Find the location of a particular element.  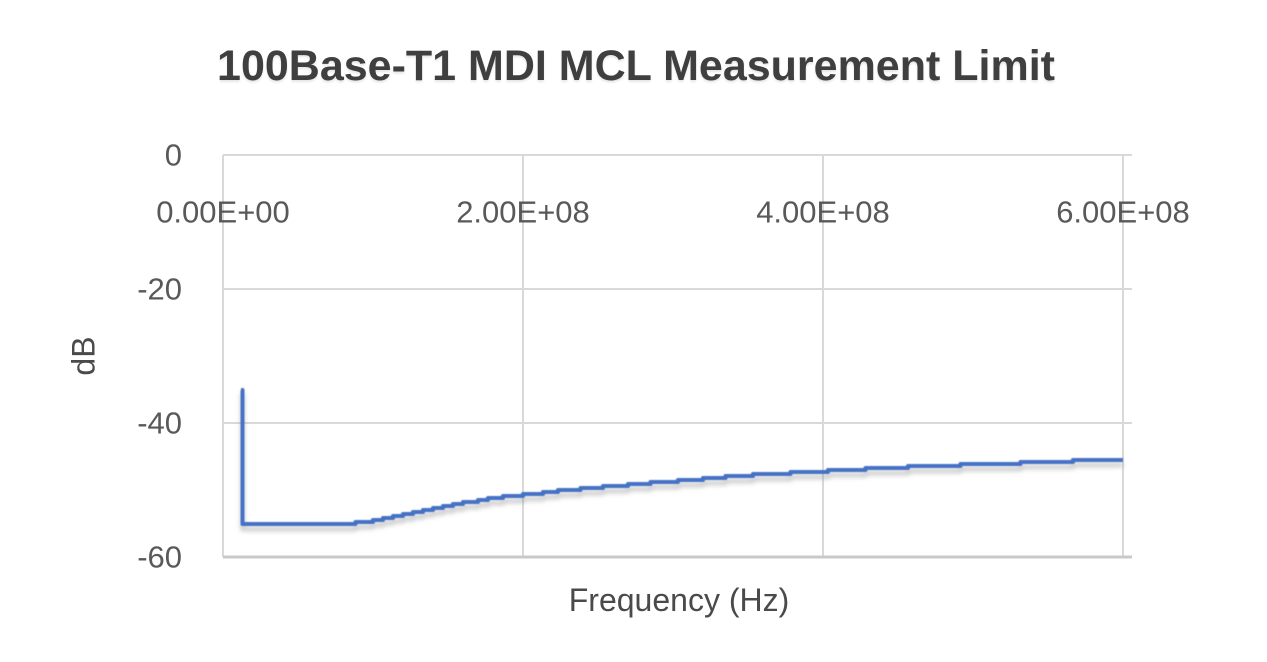

y-tick-label: -60 is located at coordinates (159, 557).